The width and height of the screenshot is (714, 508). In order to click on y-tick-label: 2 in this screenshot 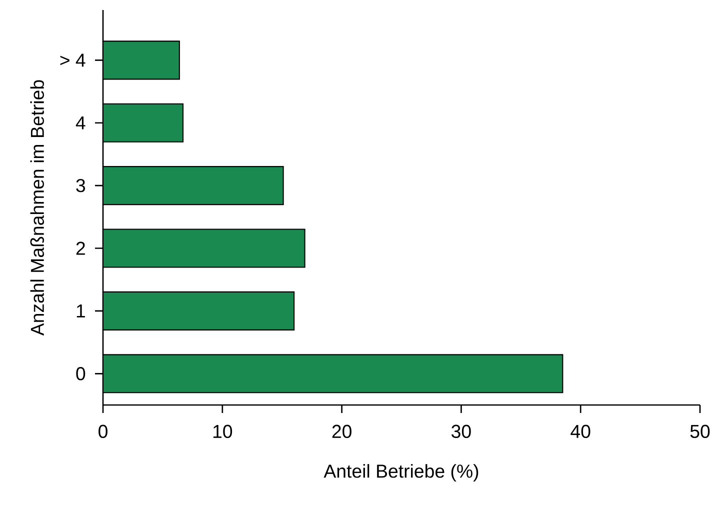, I will do `click(80, 248)`.